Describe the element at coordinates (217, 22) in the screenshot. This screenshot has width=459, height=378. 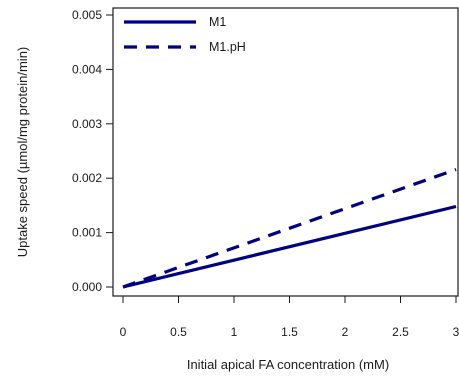
I see `legend-label: M1` at that location.